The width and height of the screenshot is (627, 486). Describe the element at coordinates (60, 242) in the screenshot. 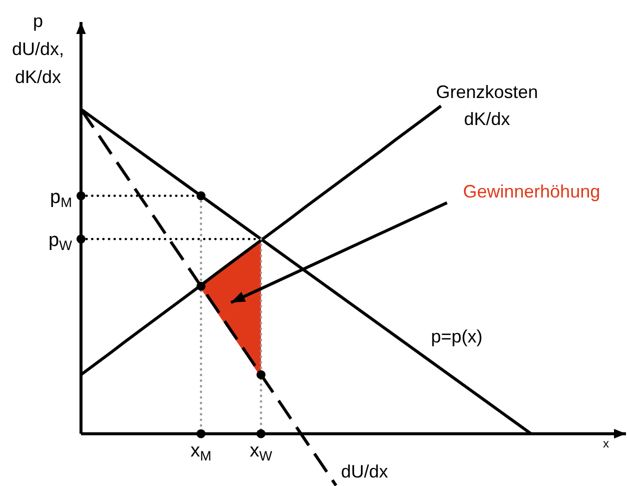

I see `ref-line-label: p$_{W}$` at that location.